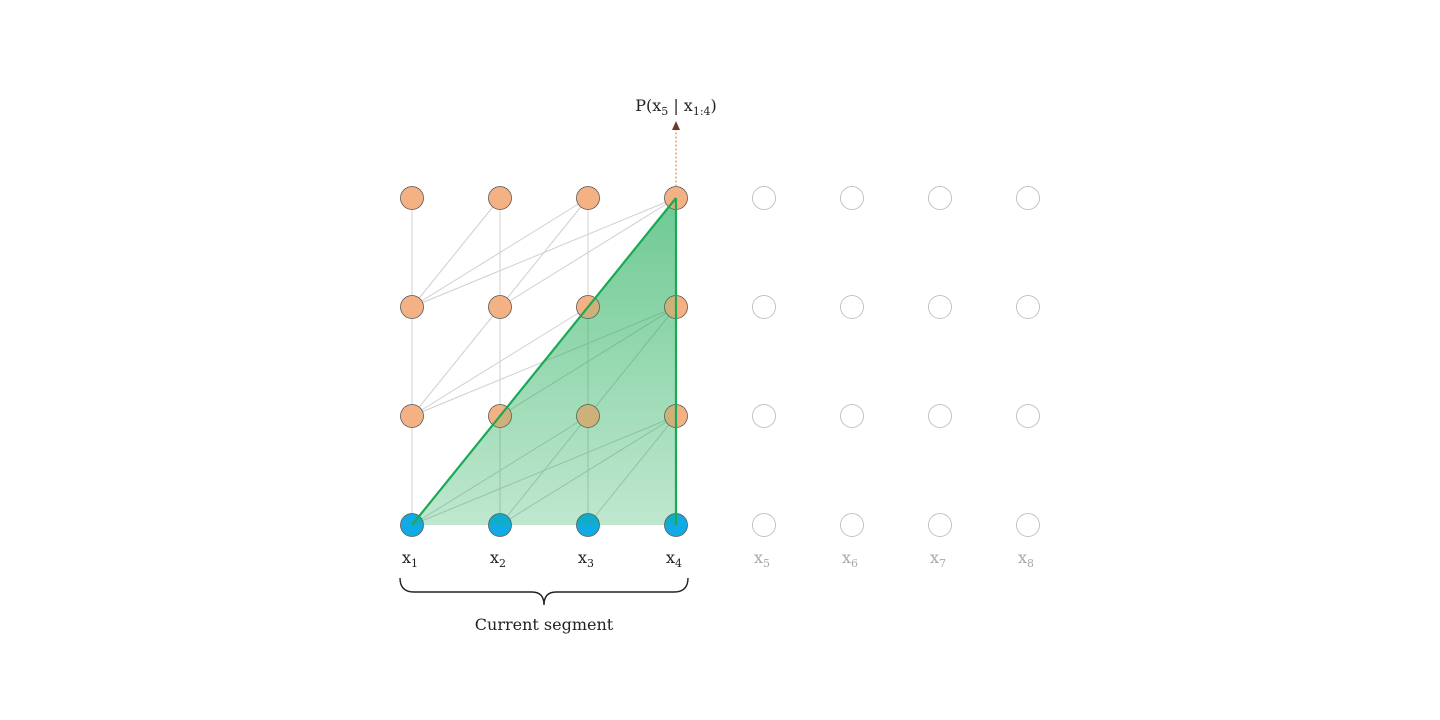 The image size is (1440, 720). What do you see at coordinates (676, 107) in the screenshot?
I see `probability-label: P(x5 | x1:4)` at bounding box center [676, 107].